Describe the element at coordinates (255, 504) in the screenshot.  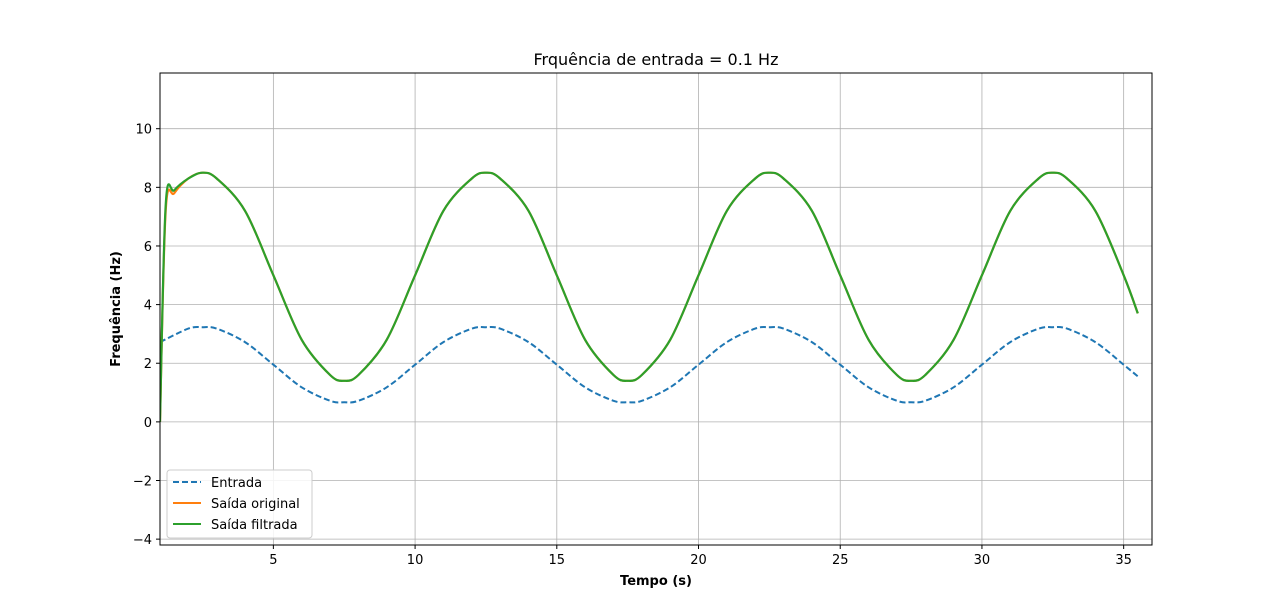
I see `legend-label-saida-original: Saída original` at that location.